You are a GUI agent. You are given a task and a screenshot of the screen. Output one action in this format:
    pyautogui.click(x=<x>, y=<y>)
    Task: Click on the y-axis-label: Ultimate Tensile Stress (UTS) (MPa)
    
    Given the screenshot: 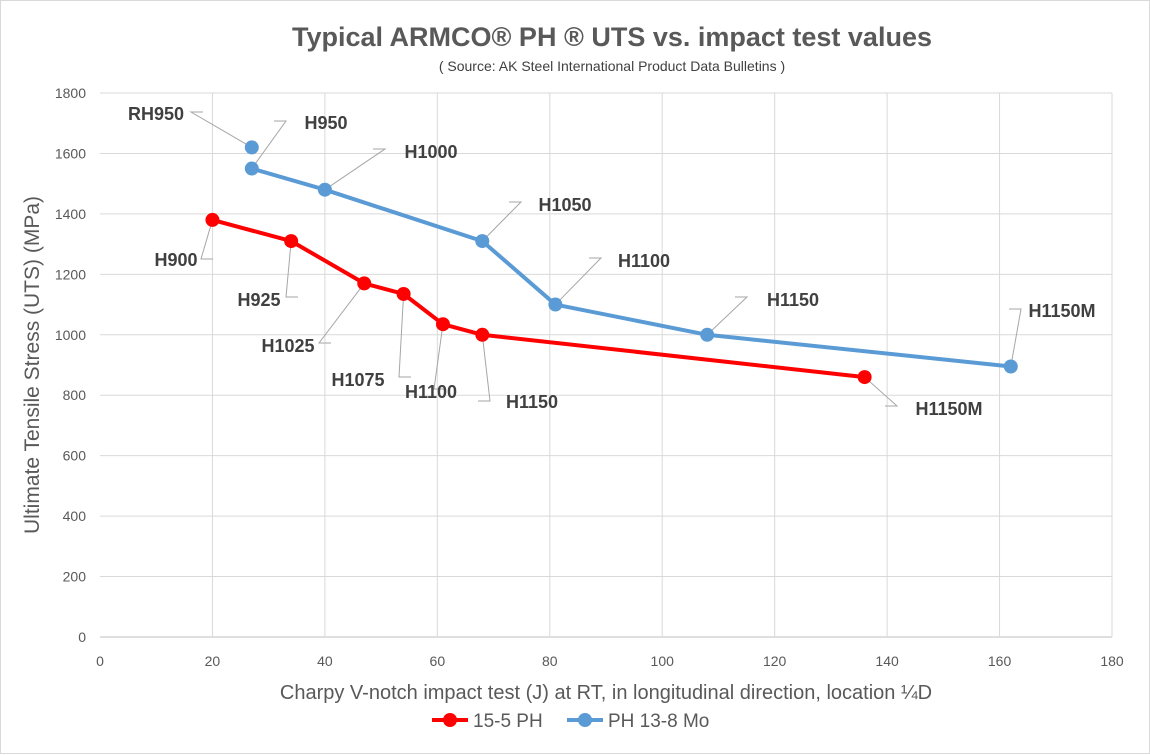 What is the action you would take?
    pyautogui.click(x=32, y=365)
    